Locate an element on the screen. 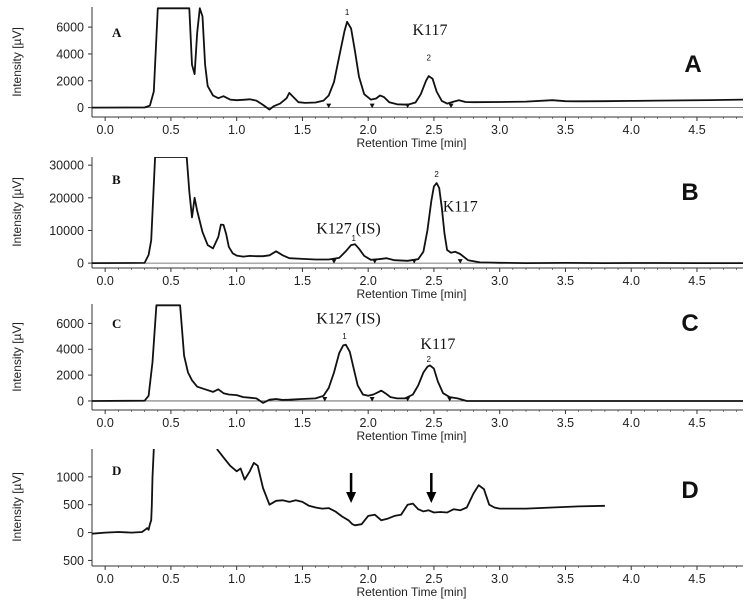 The height and width of the screenshot is (604, 750). panel-tag: D is located at coordinates (689, 490).